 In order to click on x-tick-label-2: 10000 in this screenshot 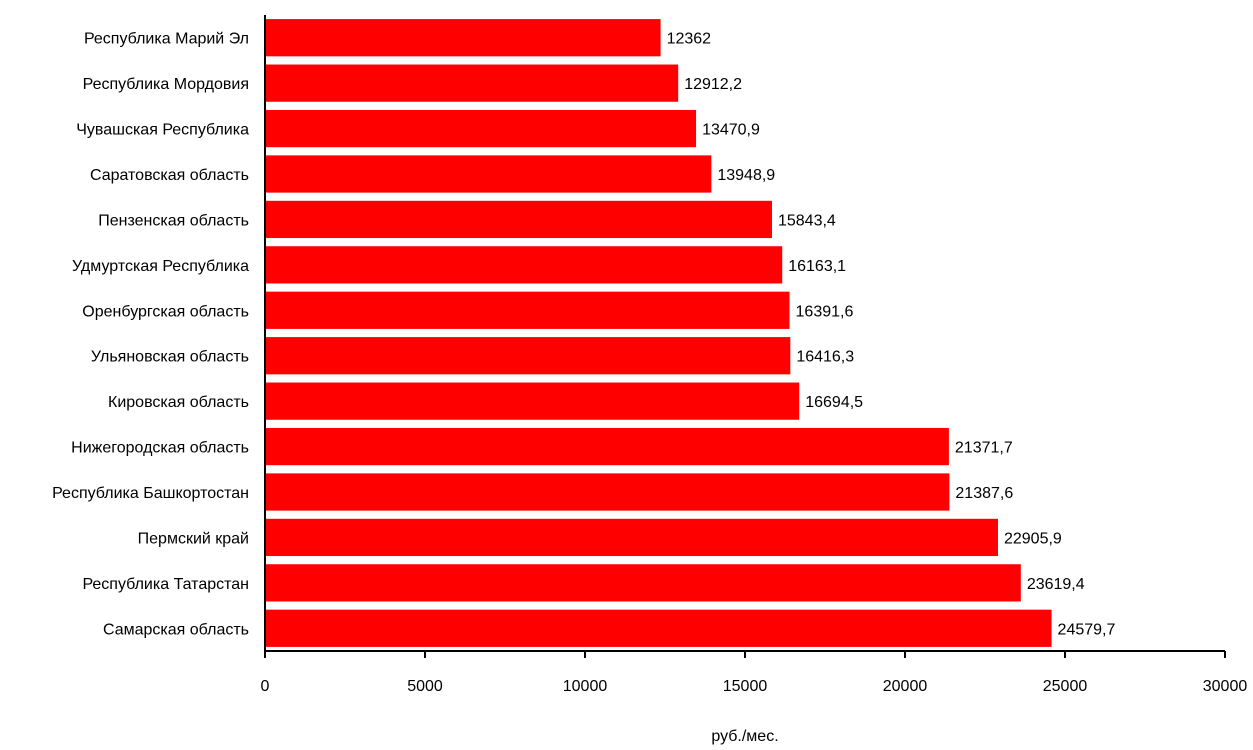, I will do `click(585, 686)`.